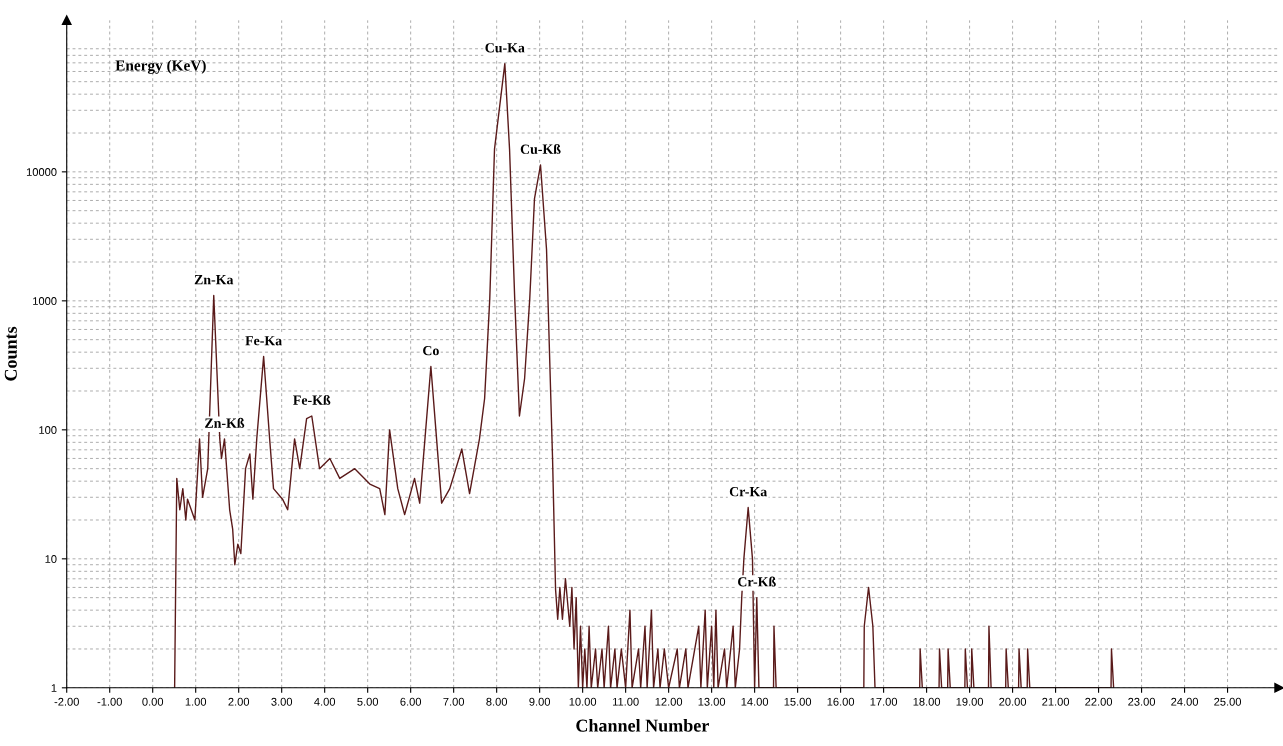 This screenshot has height=746, width=1283. What do you see at coordinates (757, 581) in the screenshot?
I see `annotation: Cr-Kß` at bounding box center [757, 581].